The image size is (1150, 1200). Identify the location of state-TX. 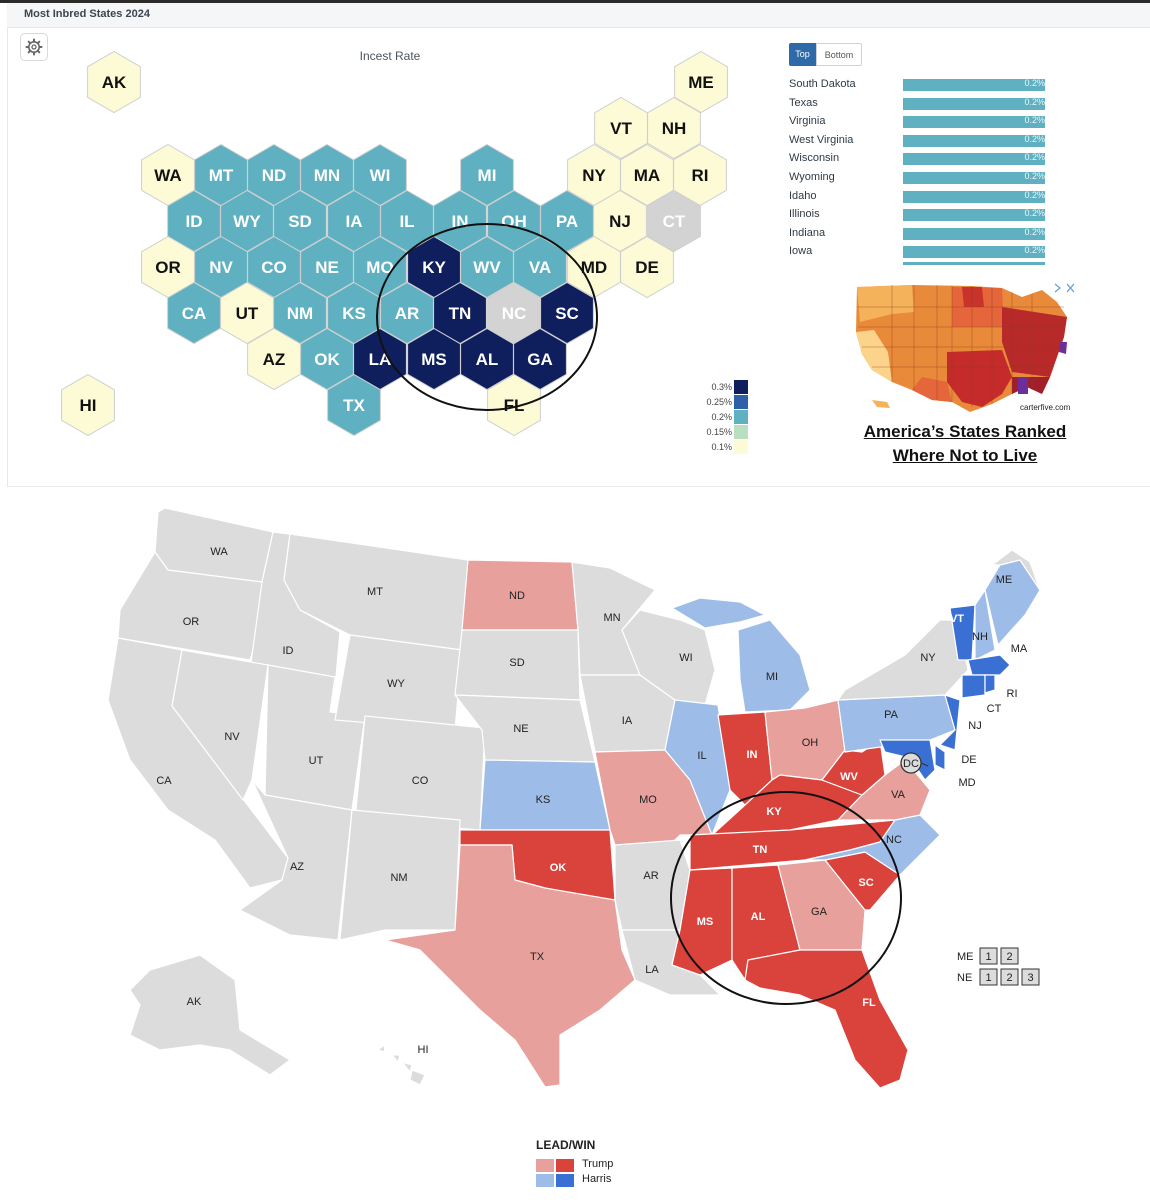
(510, 966).